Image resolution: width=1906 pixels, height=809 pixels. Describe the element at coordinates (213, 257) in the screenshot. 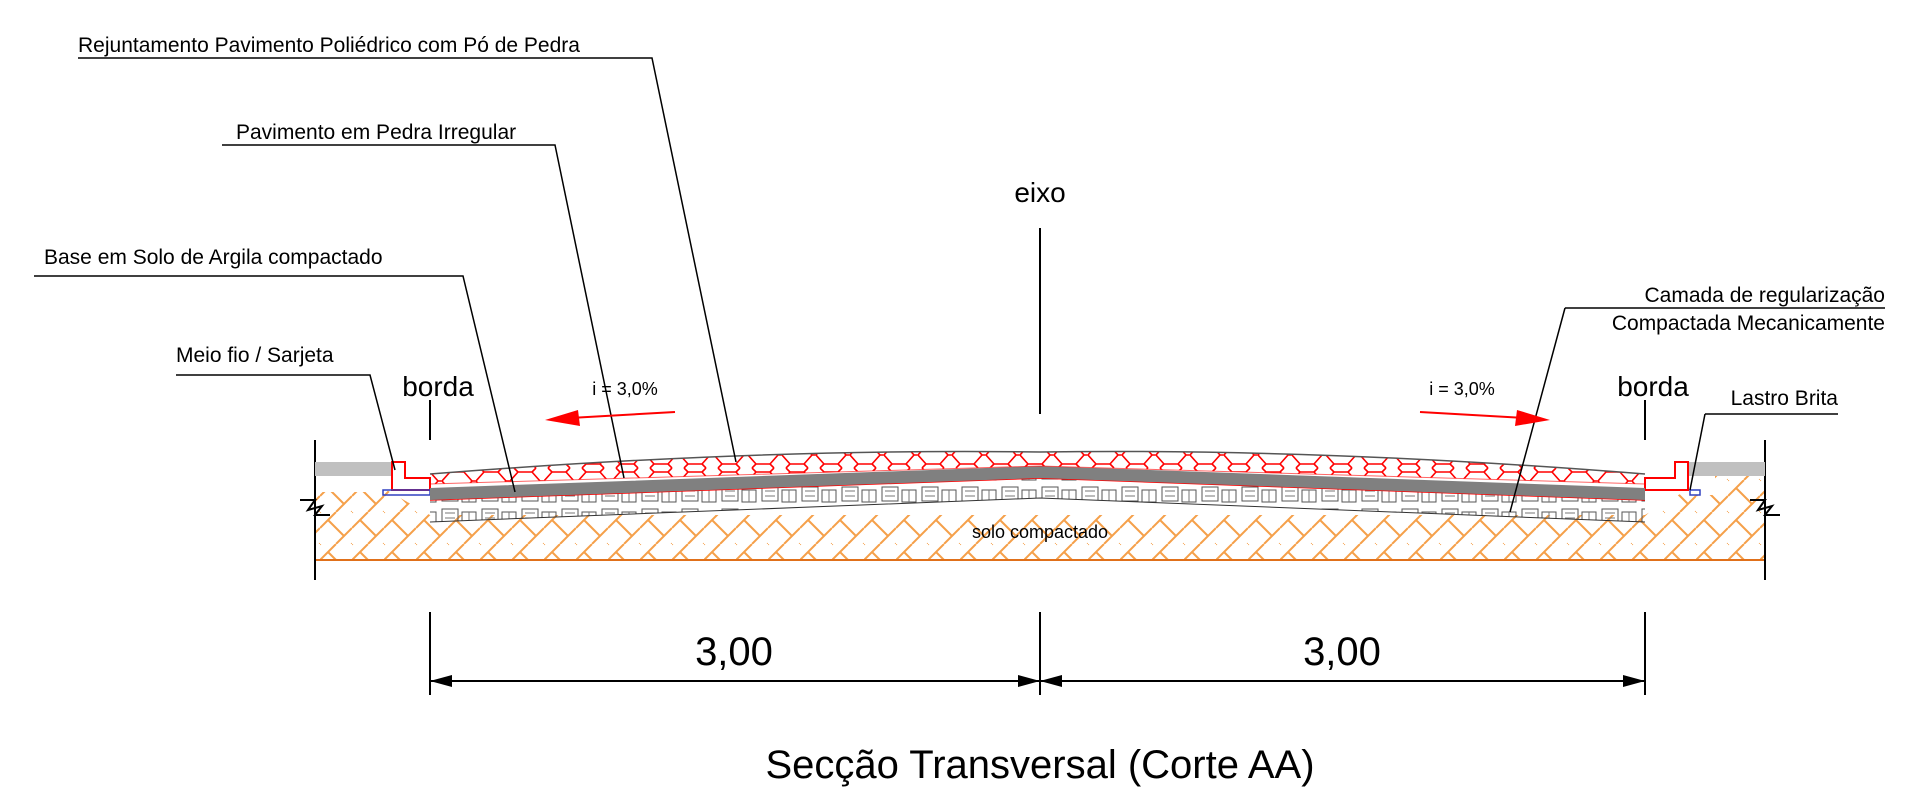

I see `label-base: Base em Solo de Argila compactado` at that location.